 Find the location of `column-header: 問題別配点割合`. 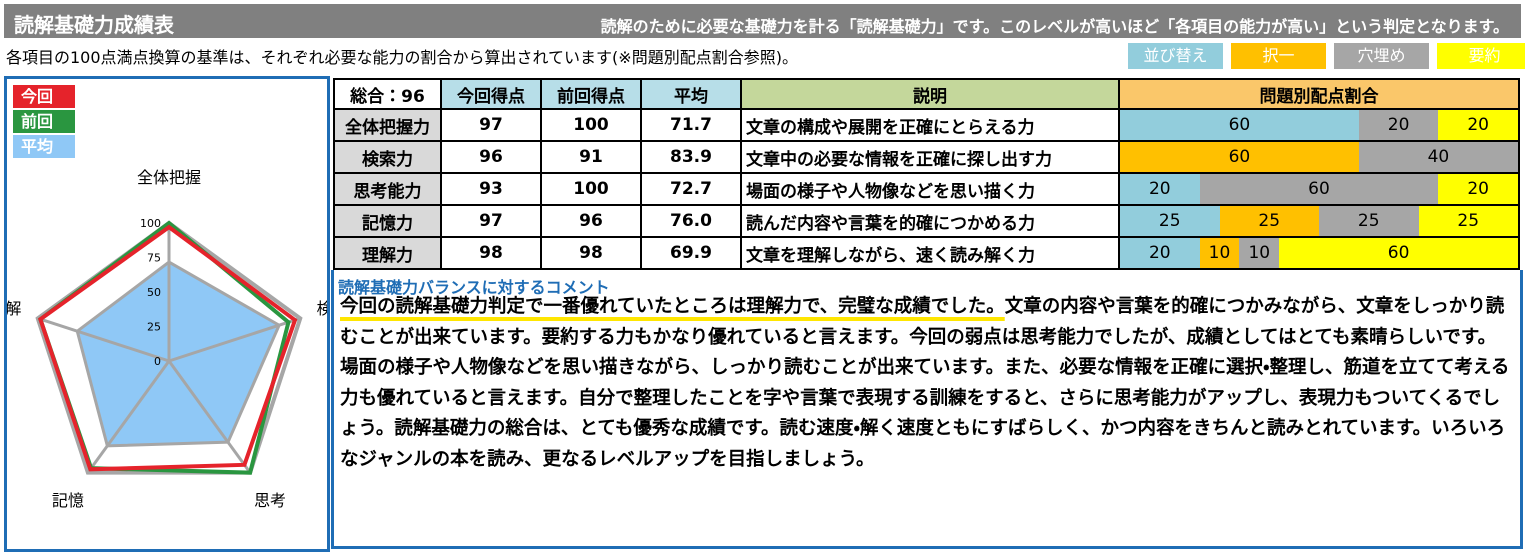

column-header: 問題別配点割合 is located at coordinates (1319, 94).